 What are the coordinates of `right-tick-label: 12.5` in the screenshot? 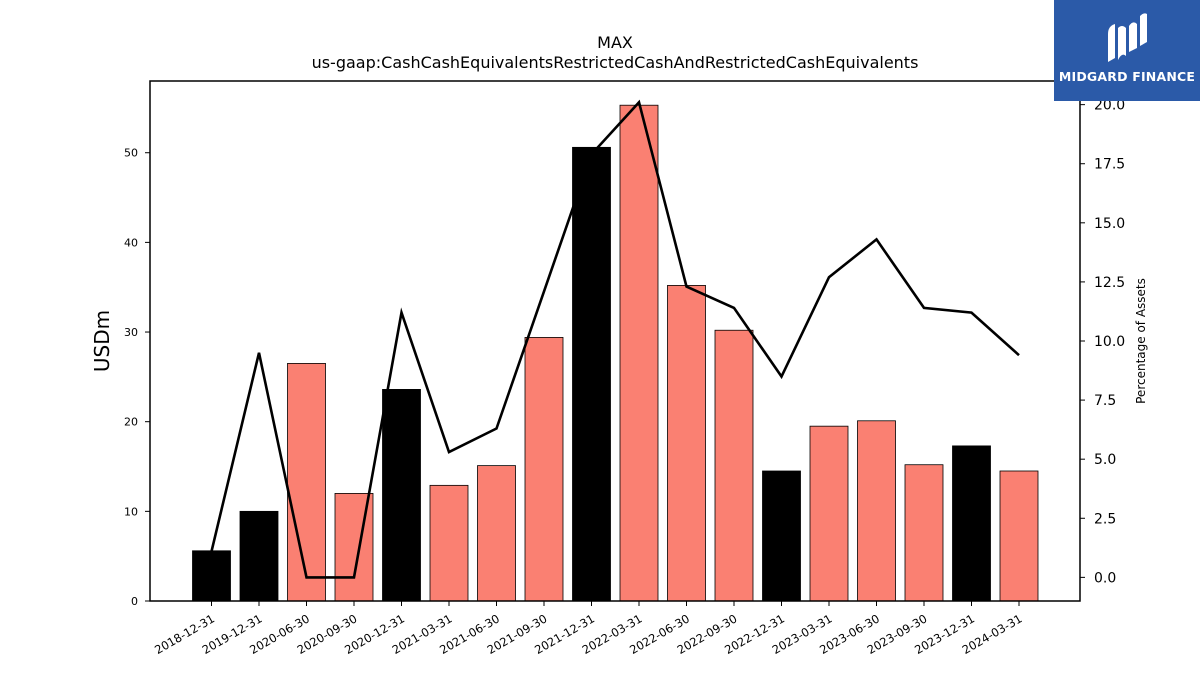 It's located at (1109, 283).